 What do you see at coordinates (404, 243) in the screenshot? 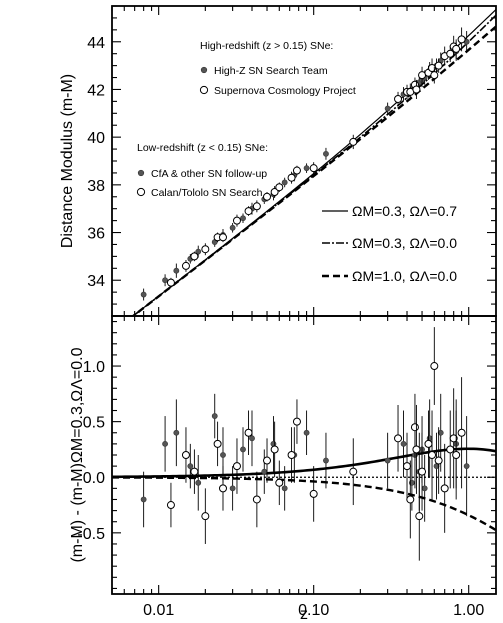
I see `model-label-open: ΩM=0.3, ΩΛ=0.0` at bounding box center [404, 243].